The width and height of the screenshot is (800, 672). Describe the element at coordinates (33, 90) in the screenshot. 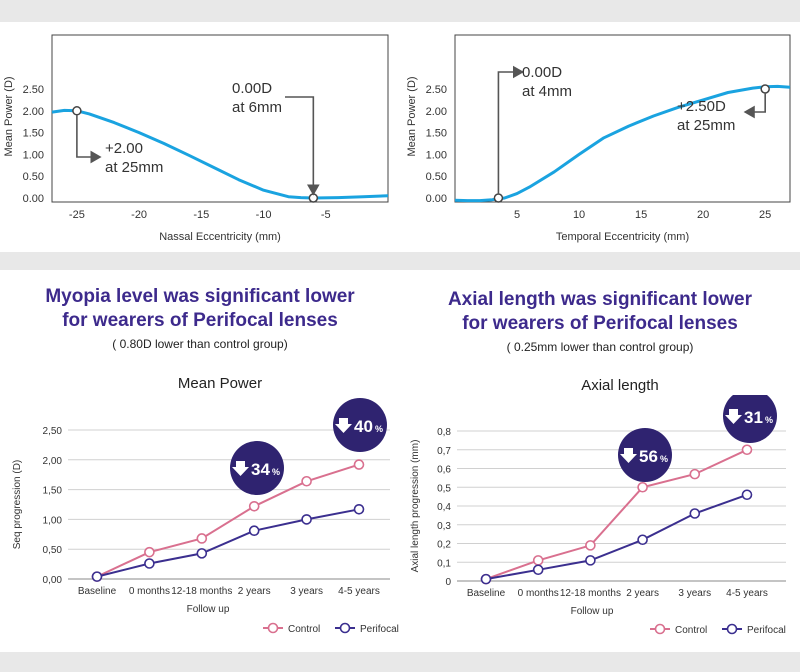

I see `y-tick-label: 2.50` at that location.